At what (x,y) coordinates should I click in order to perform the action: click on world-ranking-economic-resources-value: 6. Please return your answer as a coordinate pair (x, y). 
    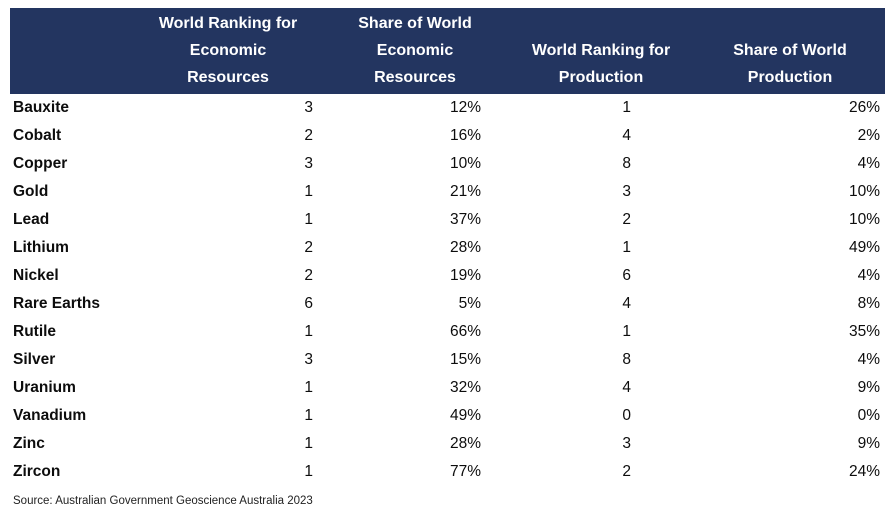
    Looking at the image, I should click on (308, 303).